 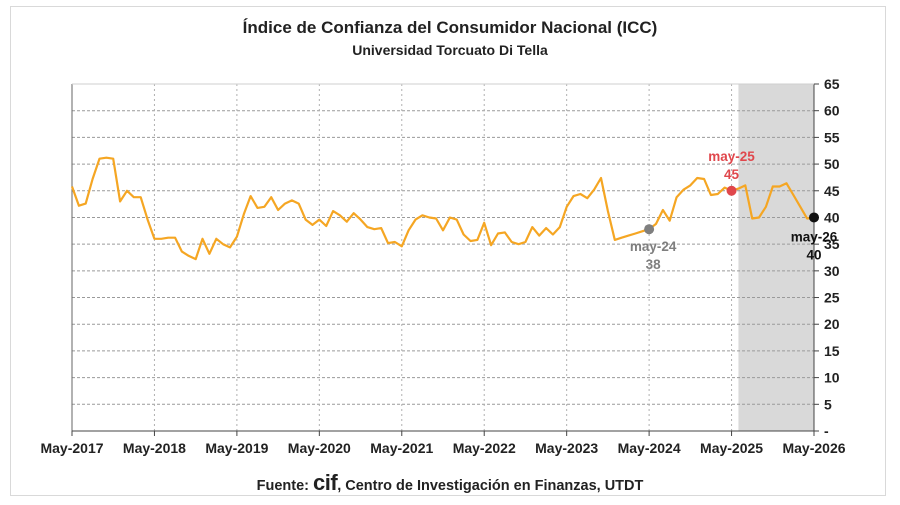 What do you see at coordinates (776, 257) in the screenshot?
I see `shaded-region` at bounding box center [776, 257].